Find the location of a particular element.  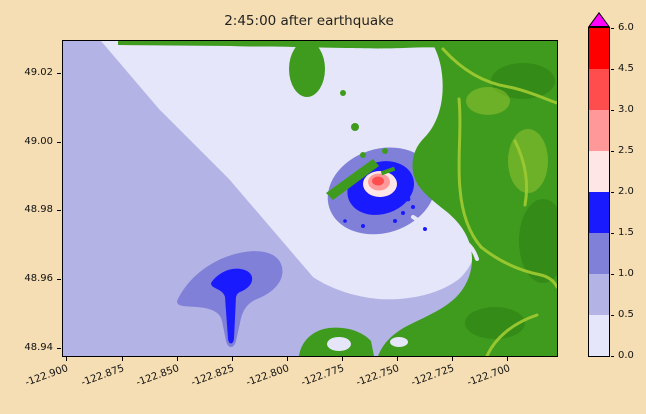

colorbar-tick-label: 1.0 is located at coordinates (626, 273).